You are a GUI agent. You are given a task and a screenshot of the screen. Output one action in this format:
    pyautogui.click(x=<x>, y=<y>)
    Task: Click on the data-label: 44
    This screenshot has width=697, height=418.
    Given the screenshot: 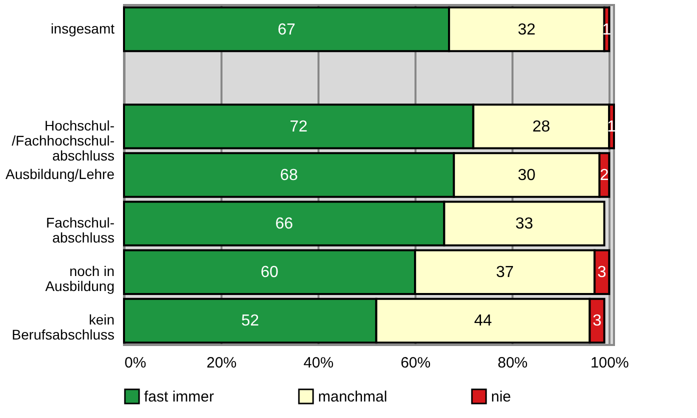 What is the action you would take?
    pyautogui.click(x=483, y=321)
    